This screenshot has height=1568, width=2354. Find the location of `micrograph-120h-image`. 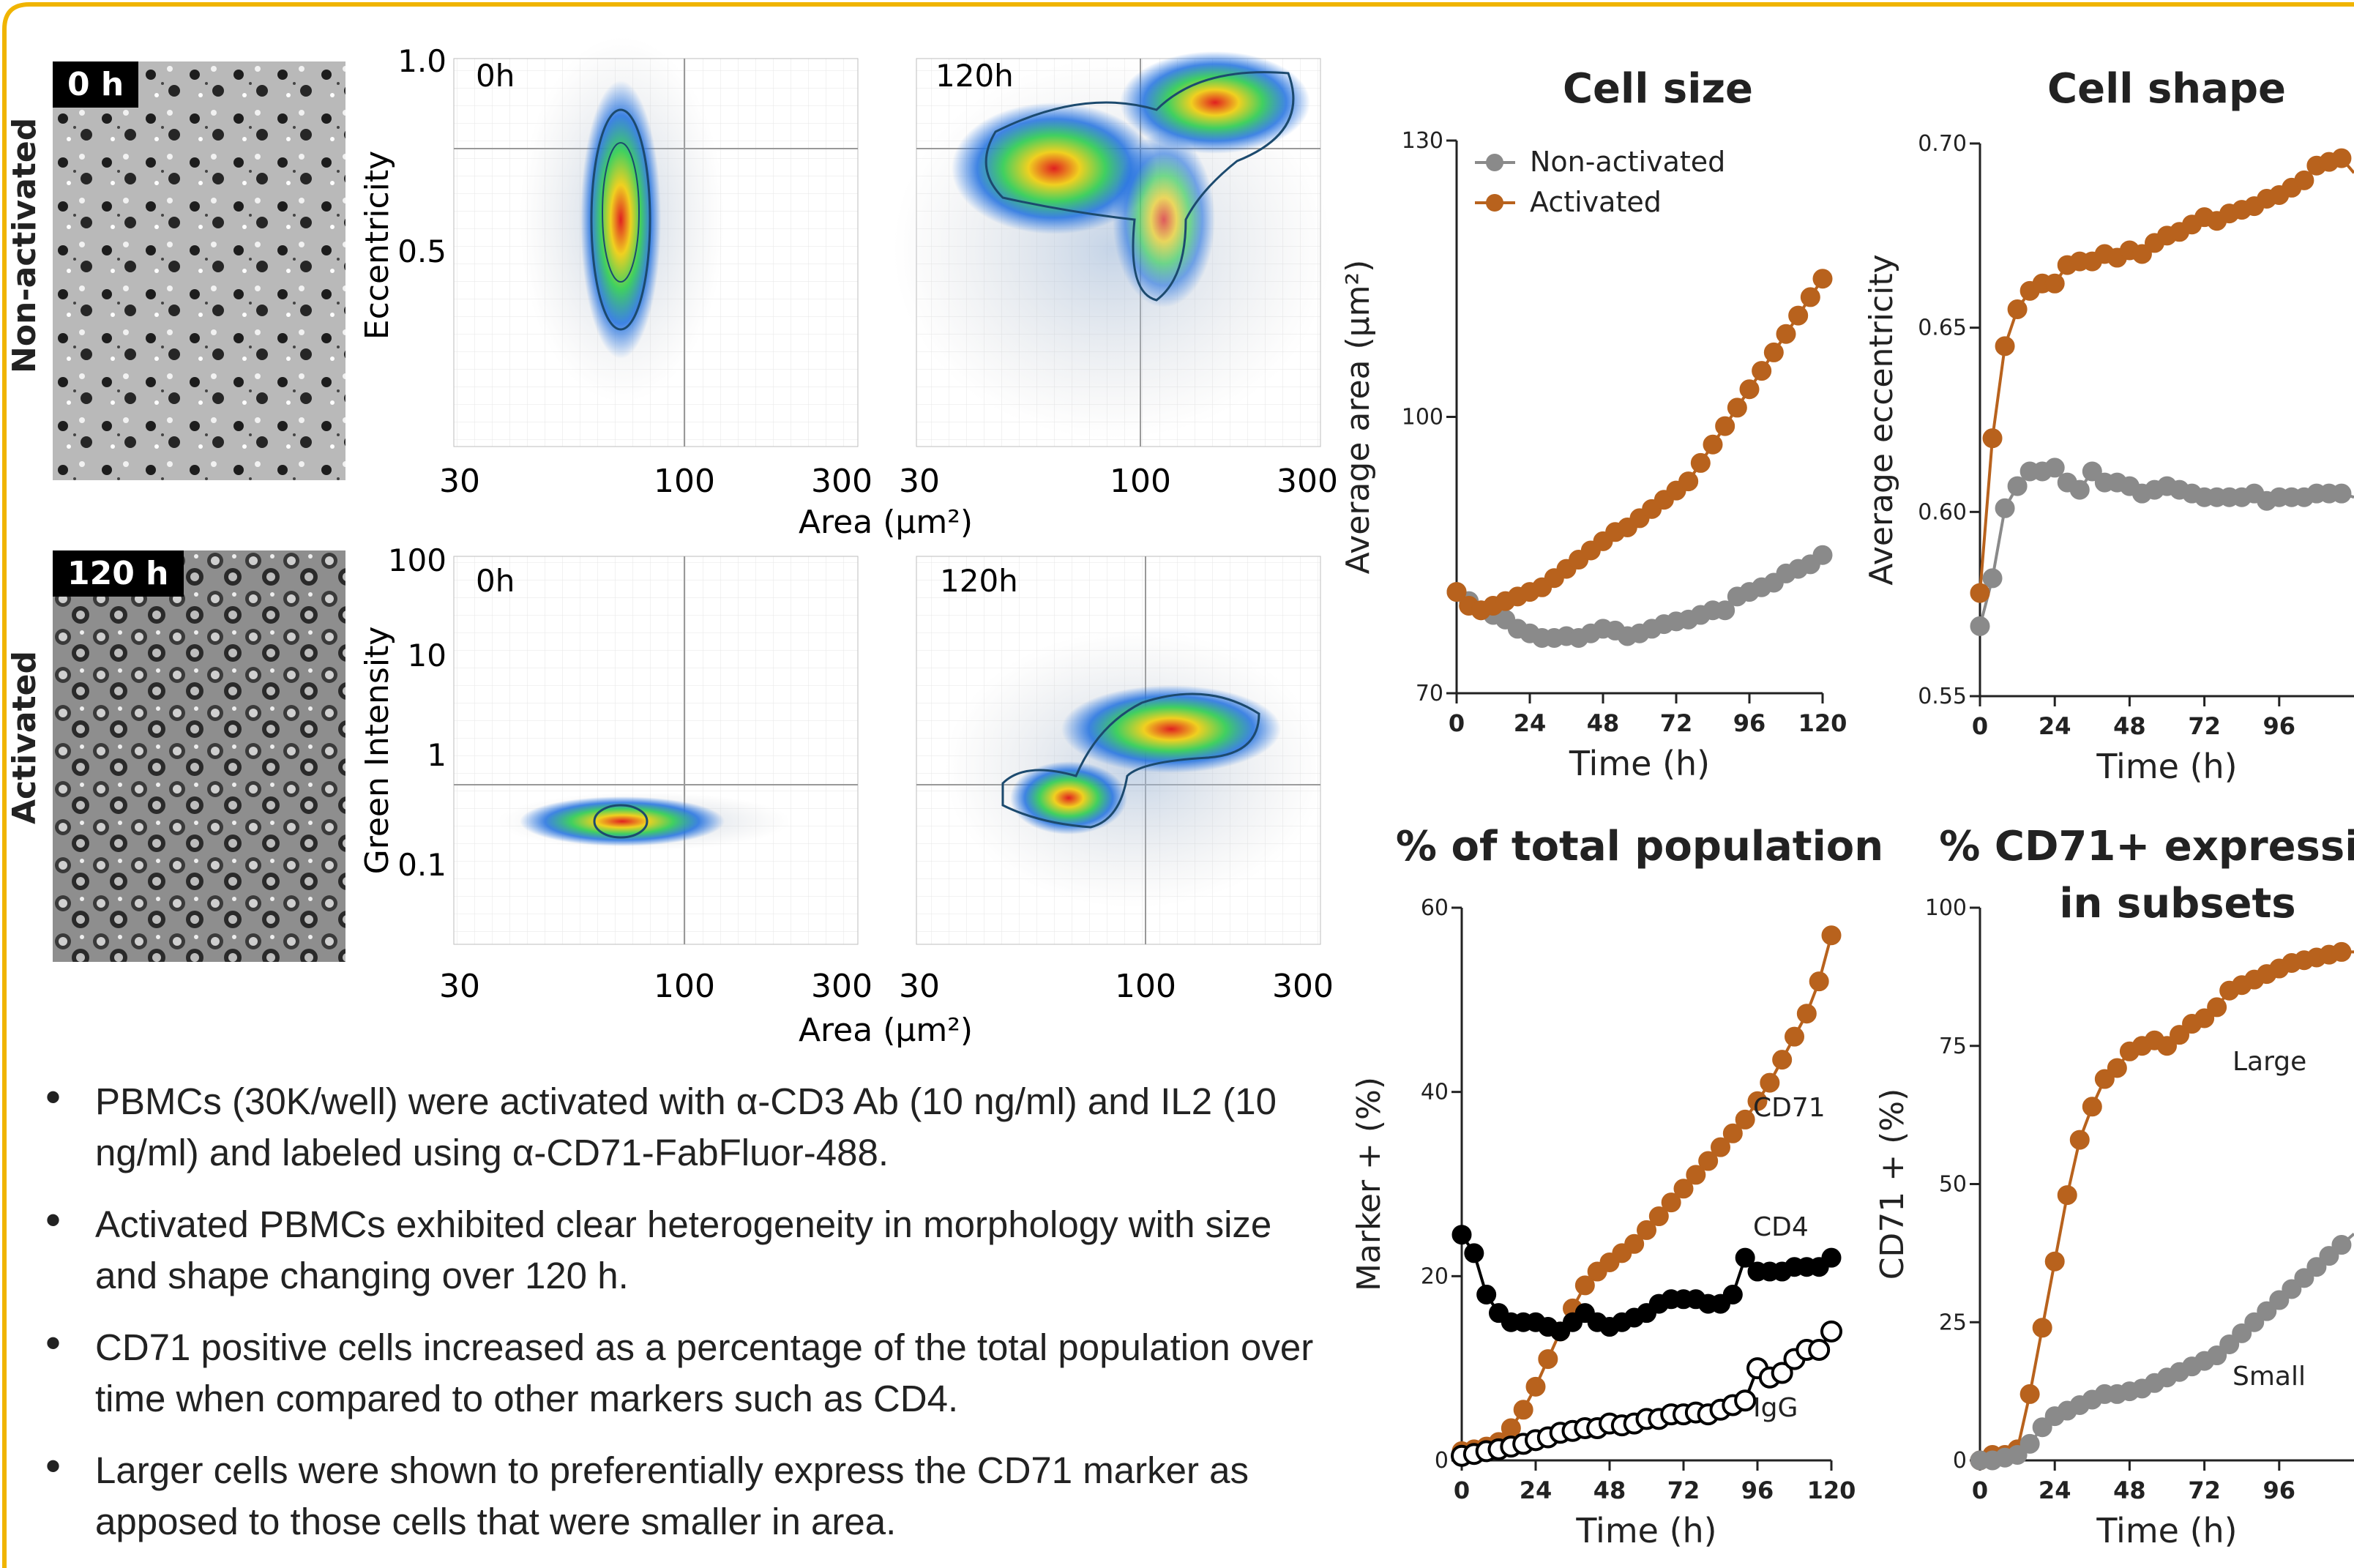

micrograph-120h-image is located at coordinates (199, 756).